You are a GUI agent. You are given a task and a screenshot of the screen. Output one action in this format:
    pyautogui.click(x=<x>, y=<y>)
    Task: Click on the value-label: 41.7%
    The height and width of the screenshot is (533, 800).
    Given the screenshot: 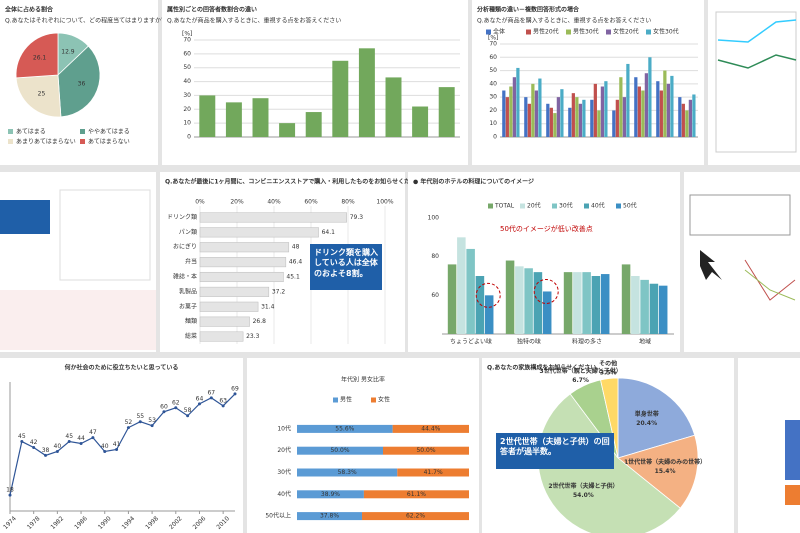 What is the action you would take?
    pyautogui.click(x=433, y=472)
    